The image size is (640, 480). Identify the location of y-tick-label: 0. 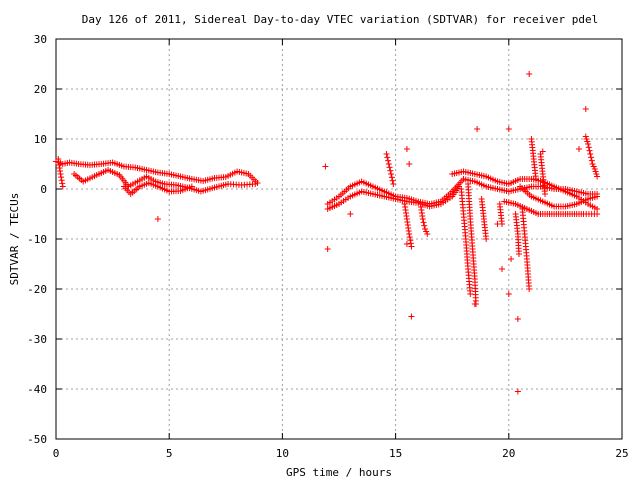
(43, 189).